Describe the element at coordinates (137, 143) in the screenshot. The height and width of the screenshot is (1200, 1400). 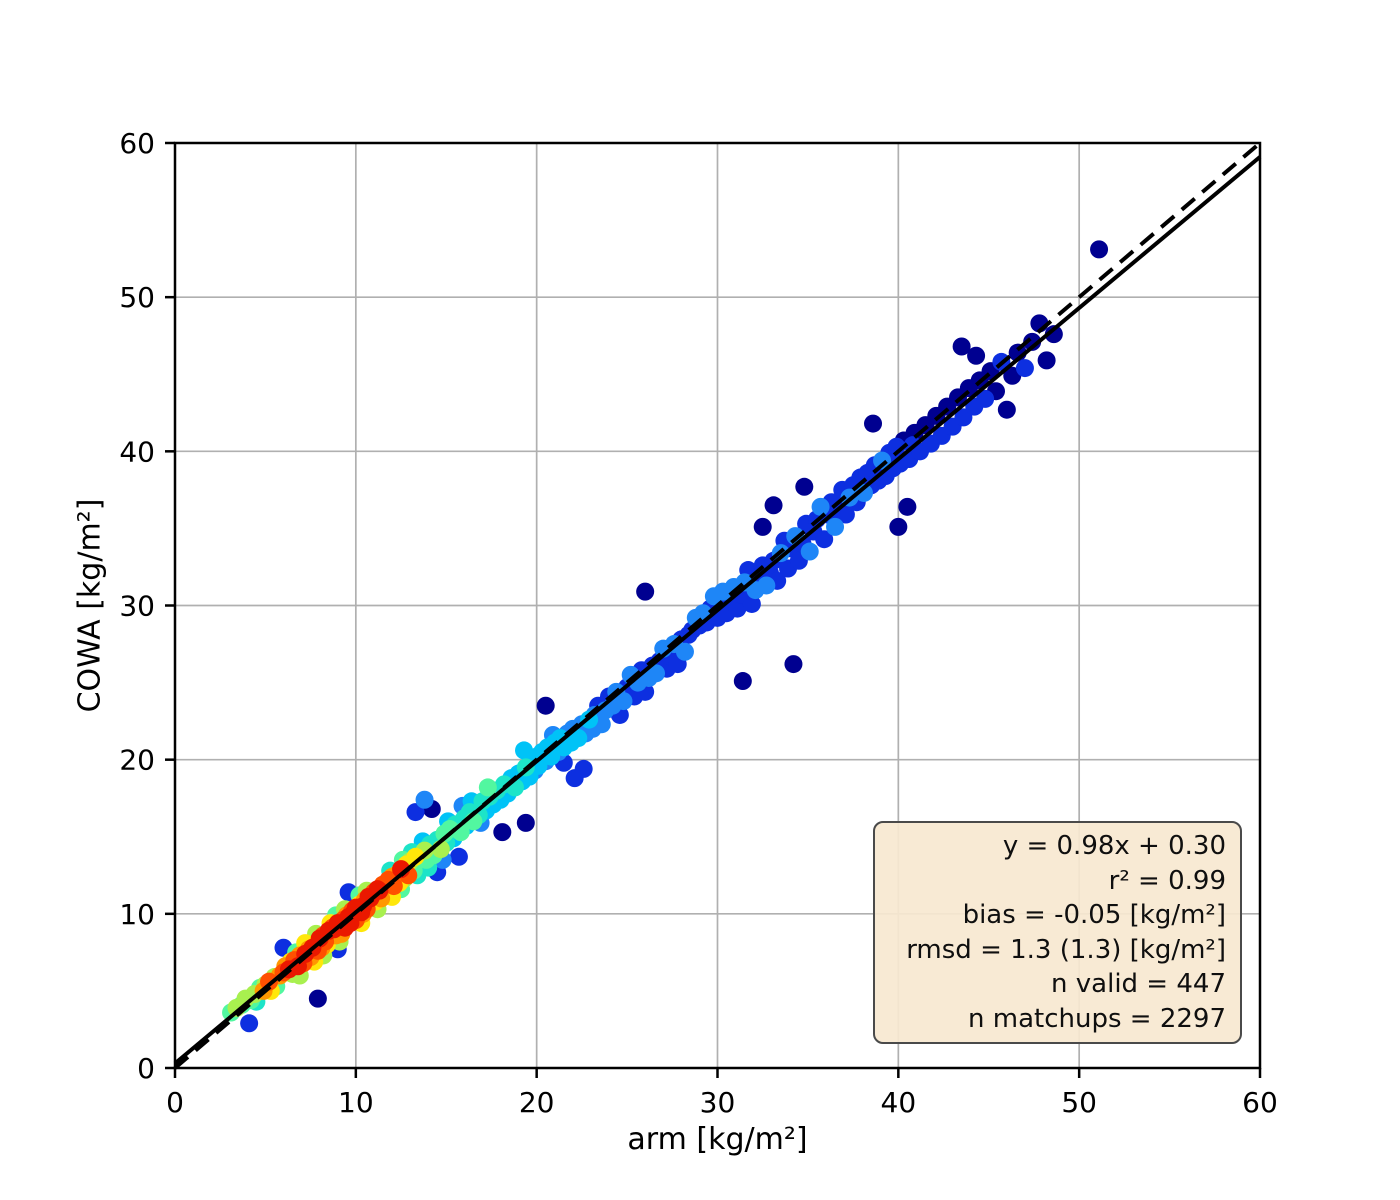
I see `y-tick-label: 60` at that location.